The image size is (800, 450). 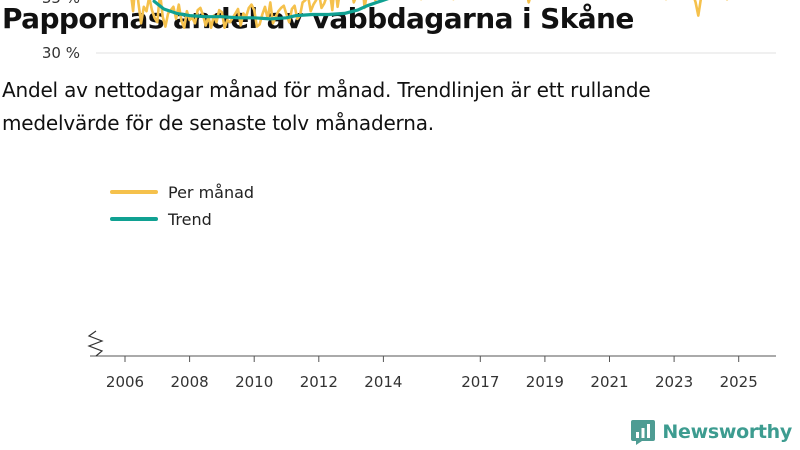 I want to click on y-tick-label: 35 %, so click(x=61, y=3).